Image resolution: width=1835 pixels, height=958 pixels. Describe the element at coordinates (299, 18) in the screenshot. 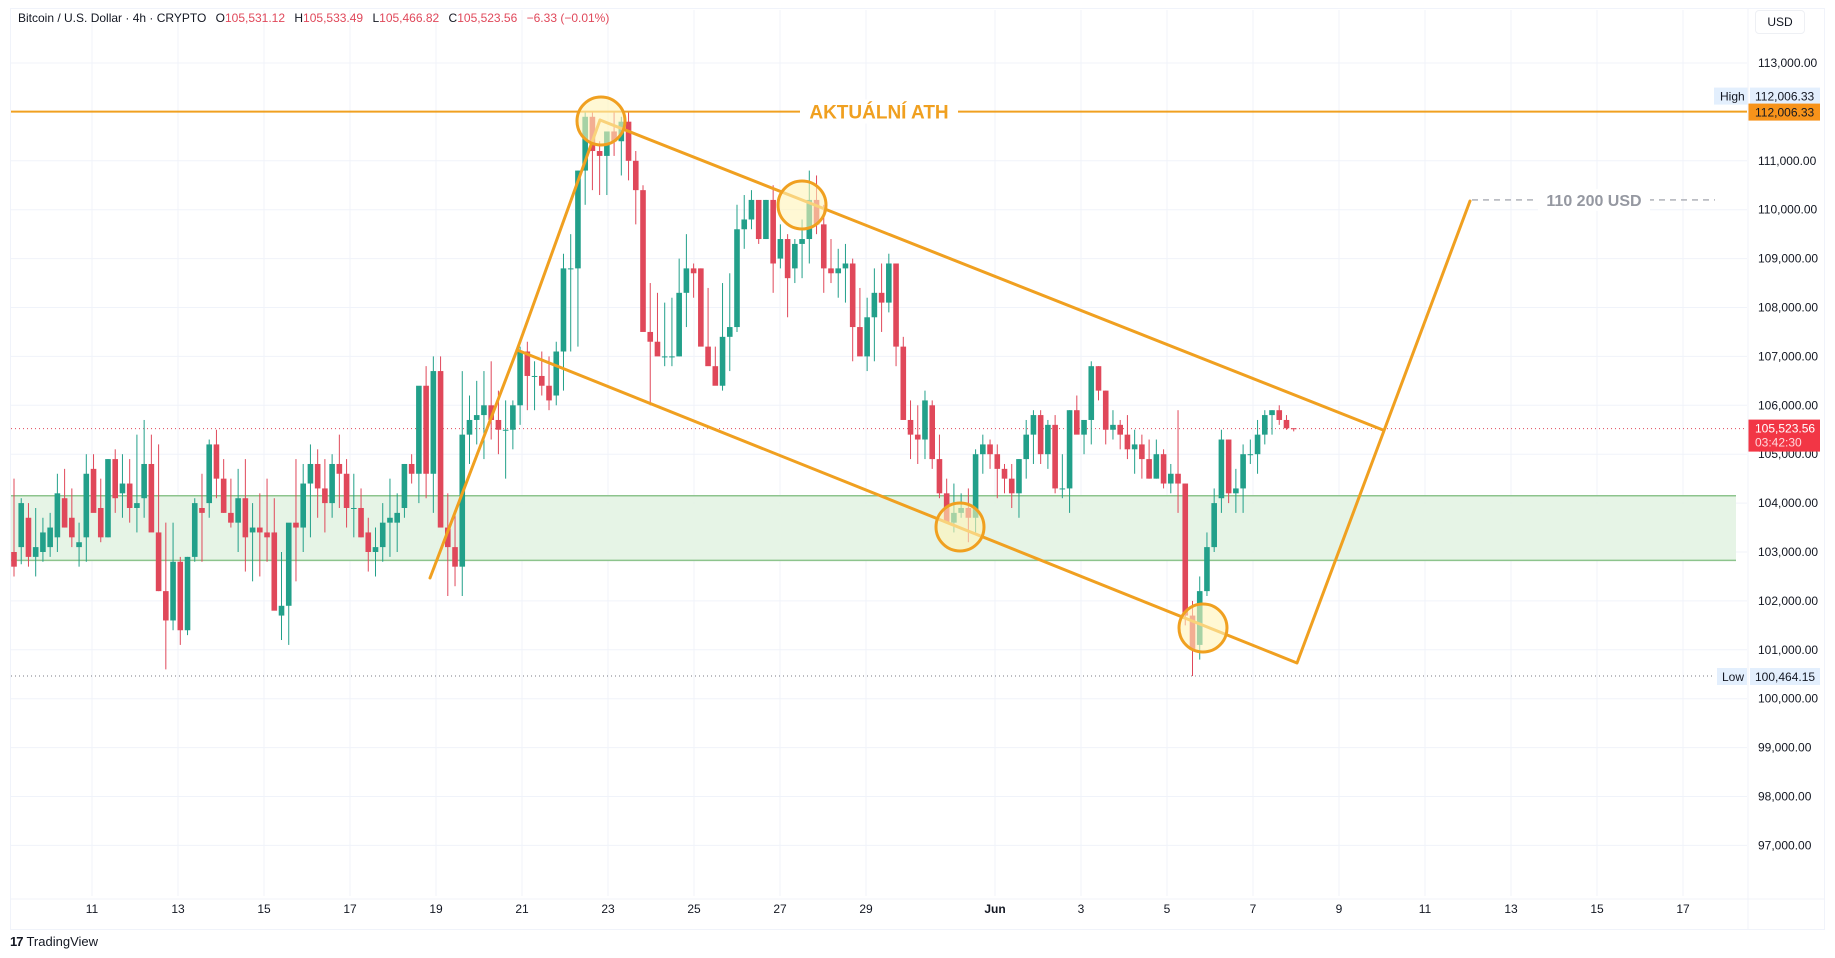

I see `high-label: H` at that location.